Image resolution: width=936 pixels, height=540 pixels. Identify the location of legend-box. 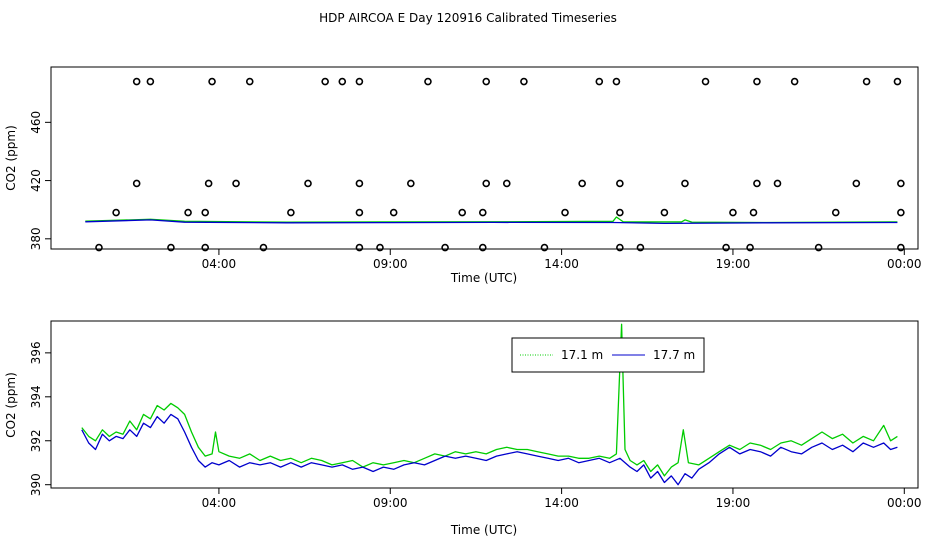
(608, 355).